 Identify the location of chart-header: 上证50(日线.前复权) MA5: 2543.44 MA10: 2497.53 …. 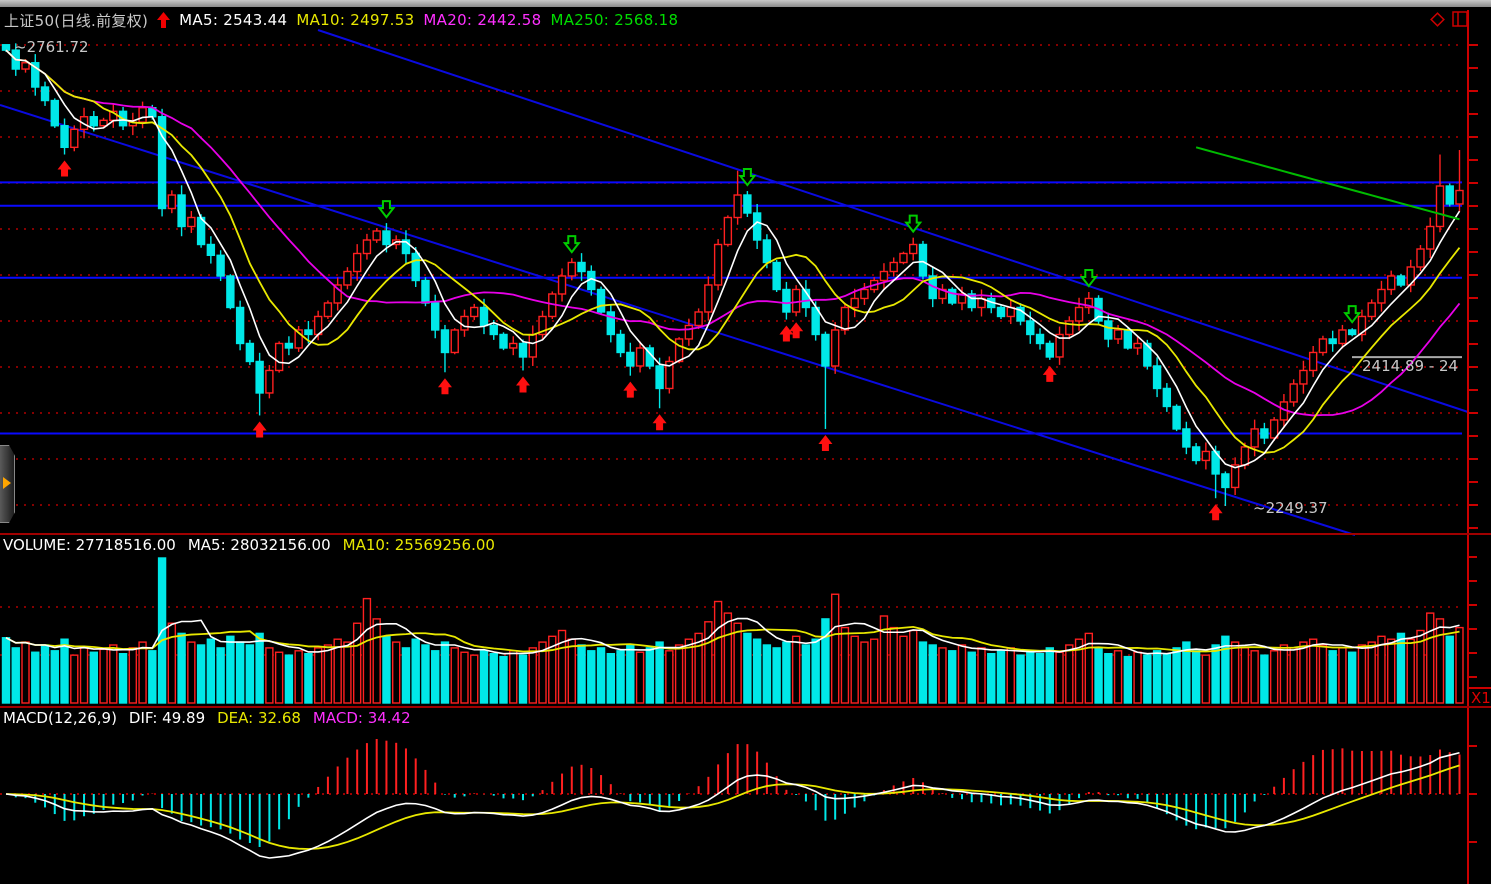
(341, 20).